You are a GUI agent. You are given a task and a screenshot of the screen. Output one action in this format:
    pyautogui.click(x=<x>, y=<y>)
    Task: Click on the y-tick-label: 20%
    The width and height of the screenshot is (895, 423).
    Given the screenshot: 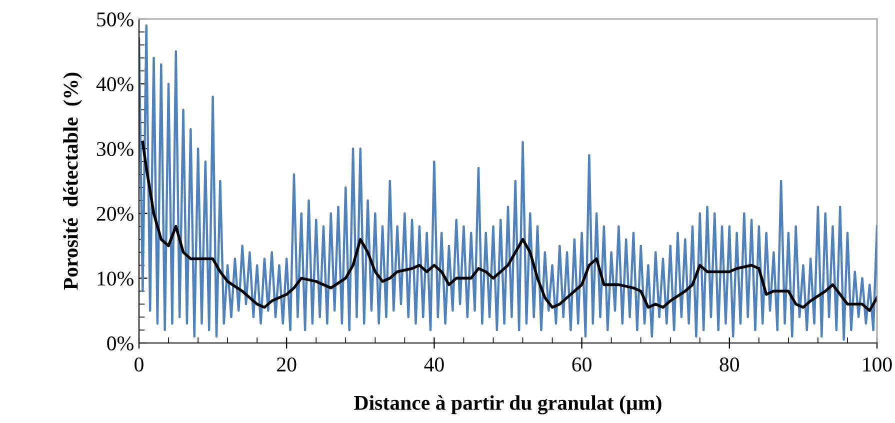 What is the action you would take?
    pyautogui.click(x=115, y=213)
    